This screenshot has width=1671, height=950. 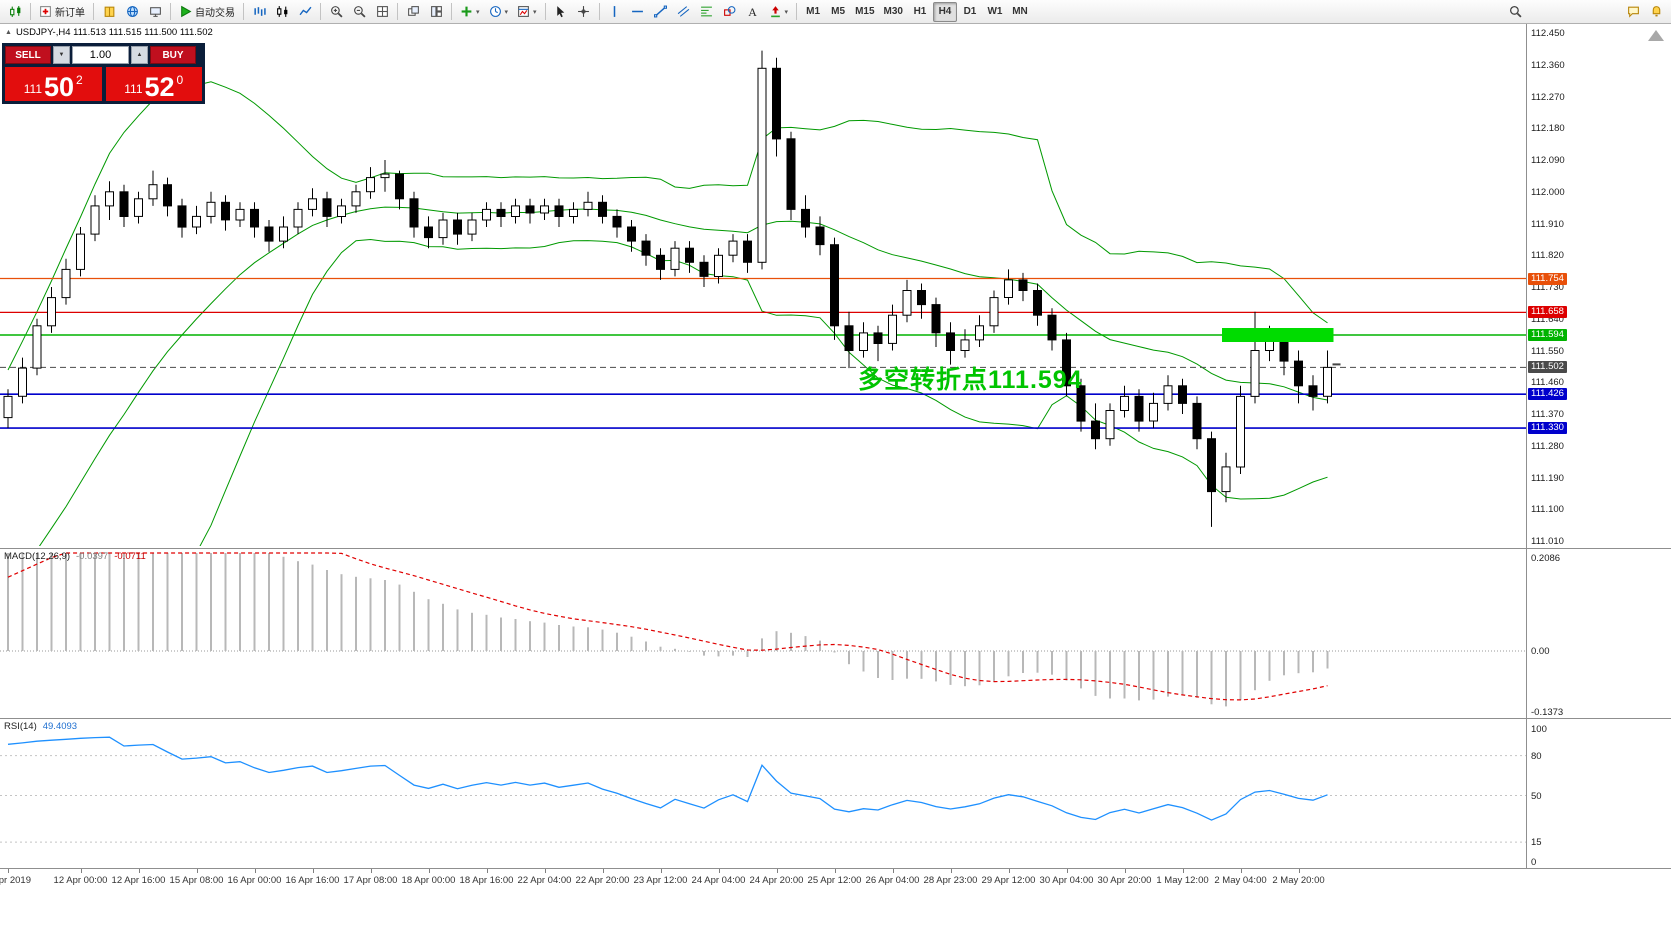 What do you see at coordinates (132, 12) in the screenshot?
I see `market-watch-button` at bounding box center [132, 12].